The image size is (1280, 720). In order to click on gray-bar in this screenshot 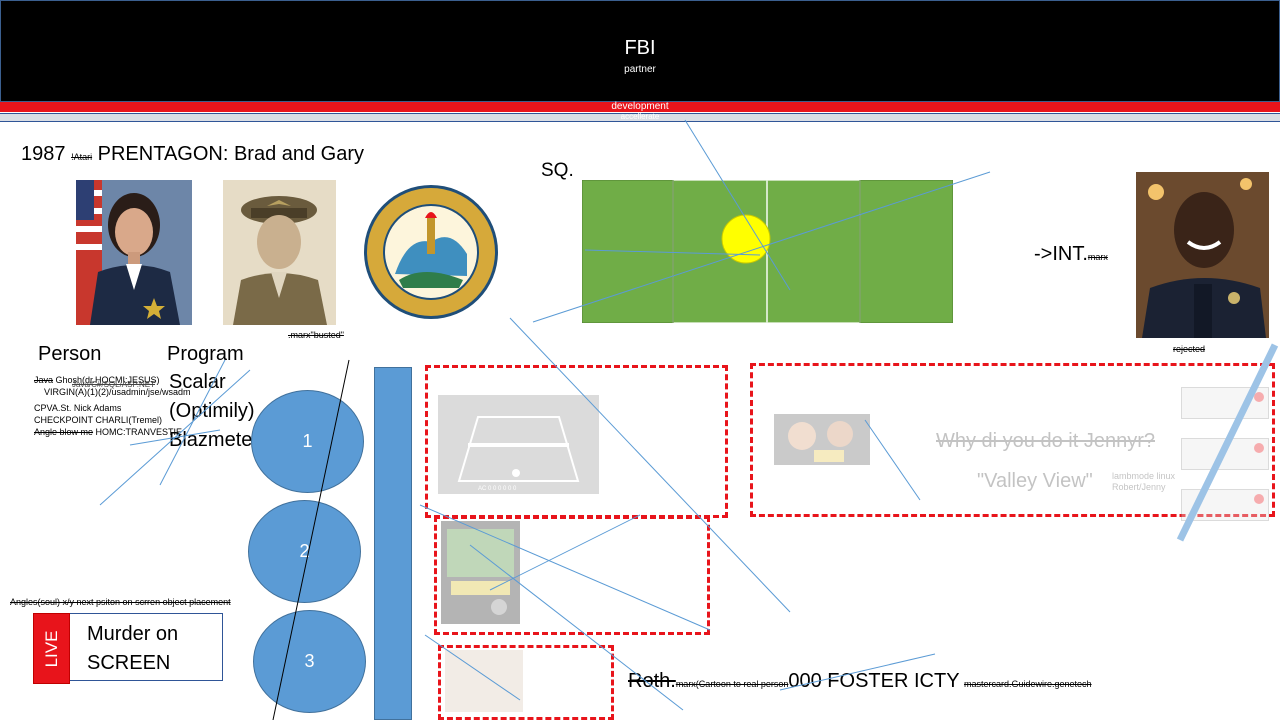, I will do `click(640, 117)`.